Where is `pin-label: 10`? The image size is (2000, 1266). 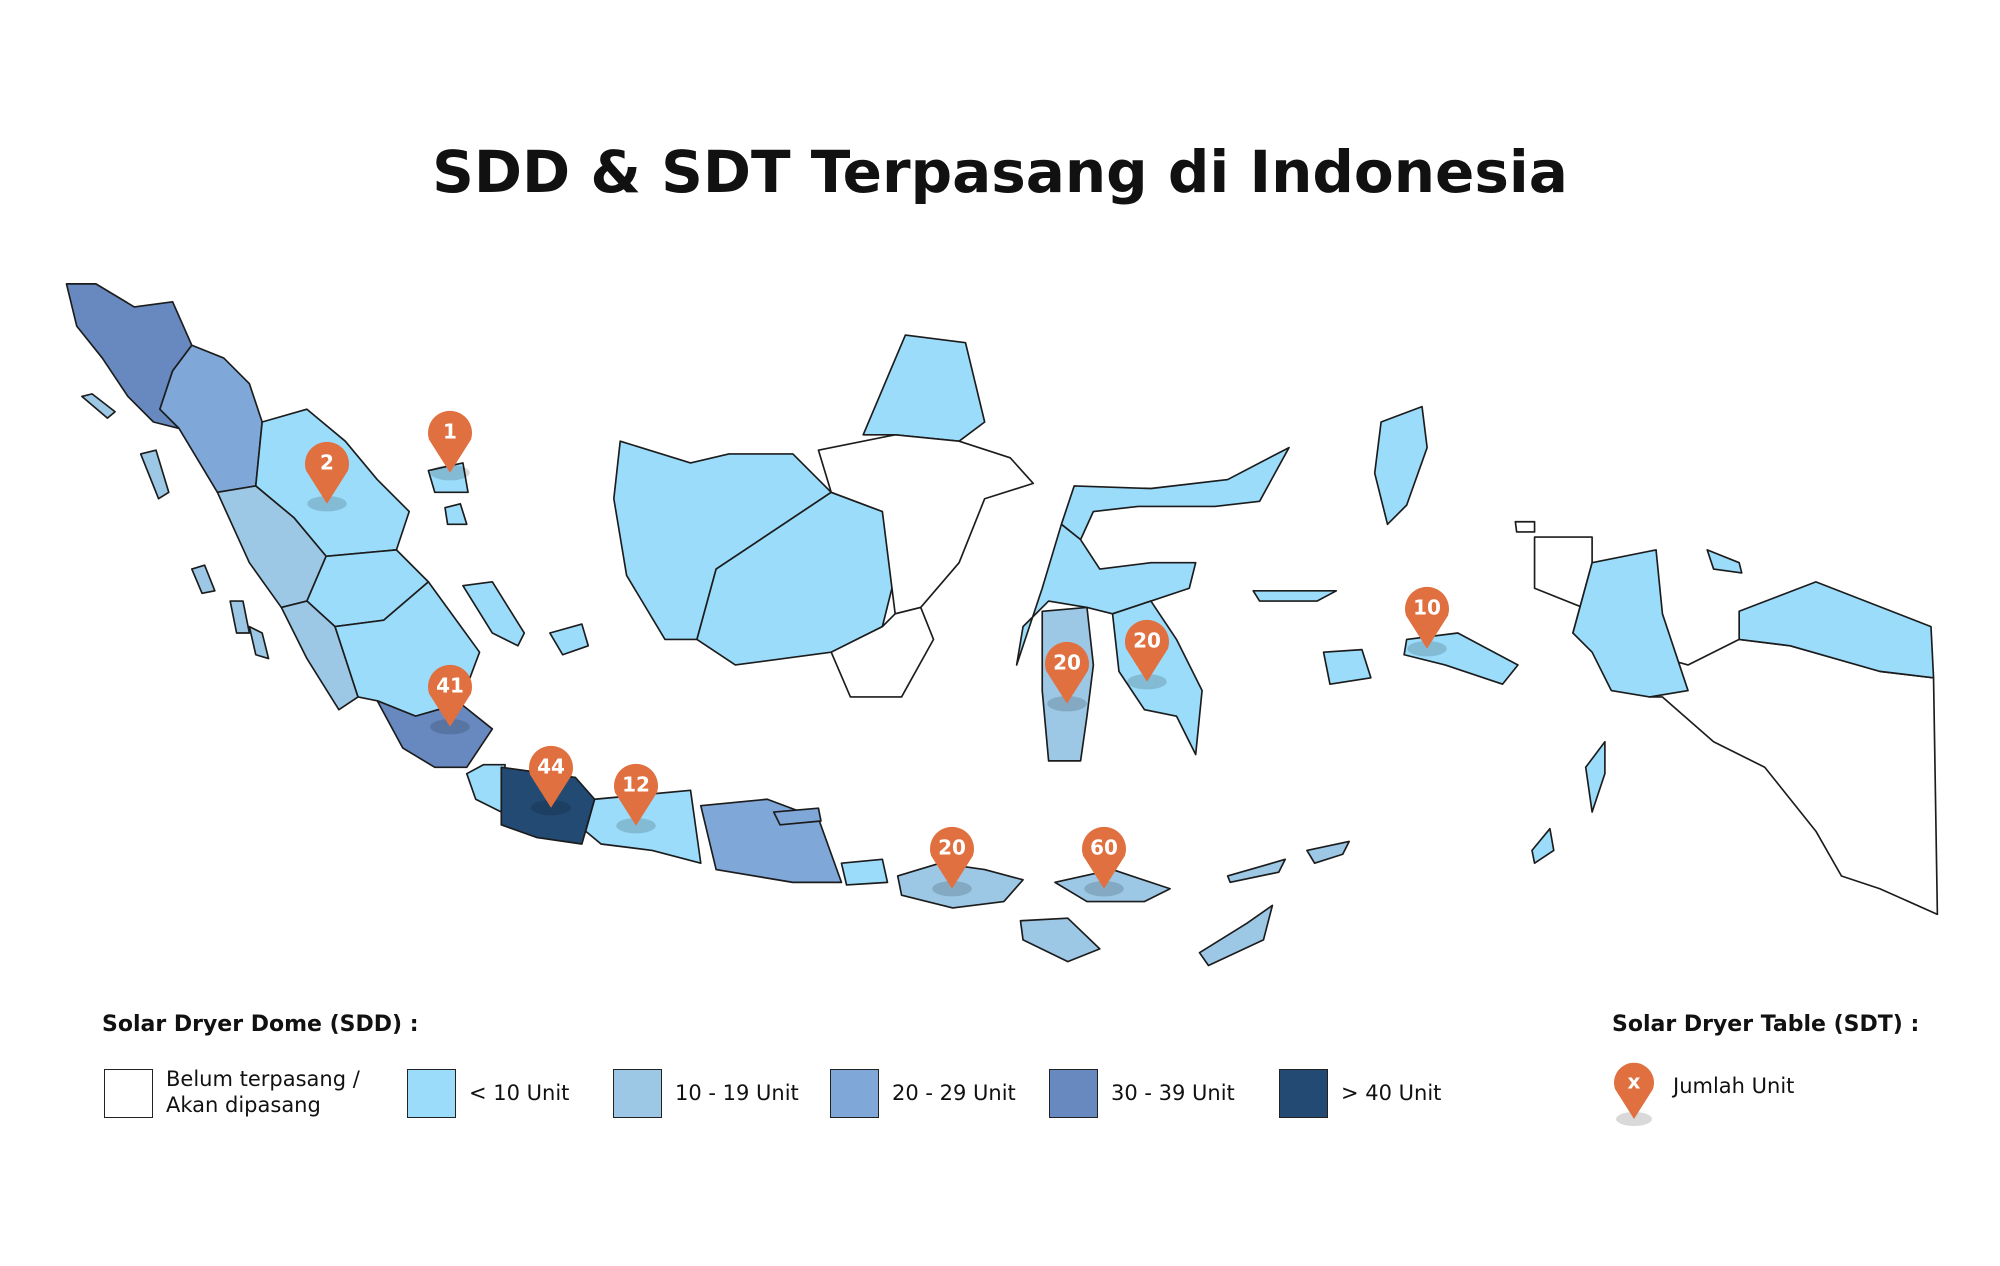
pin-label: 10 is located at coordinates (1427, 608).